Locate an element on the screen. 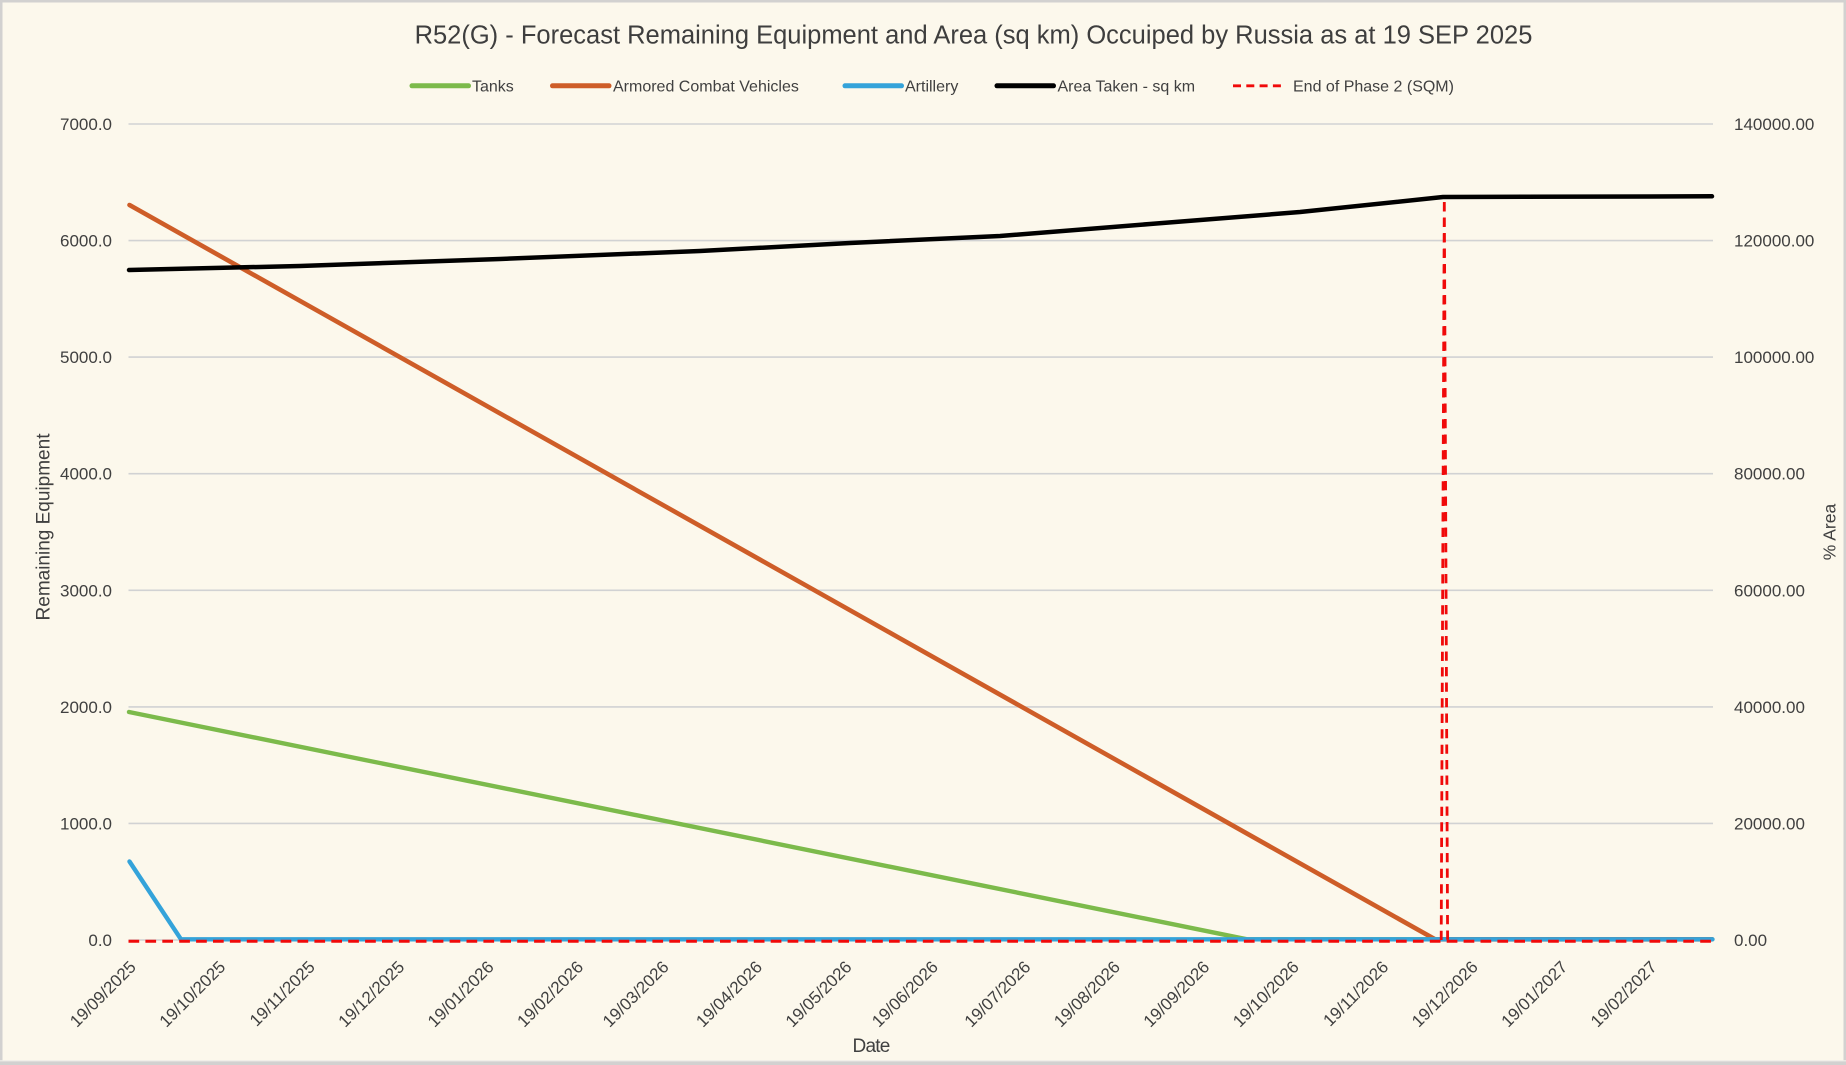  svg-text: 6000.0 is located at coordinates (86, 241).